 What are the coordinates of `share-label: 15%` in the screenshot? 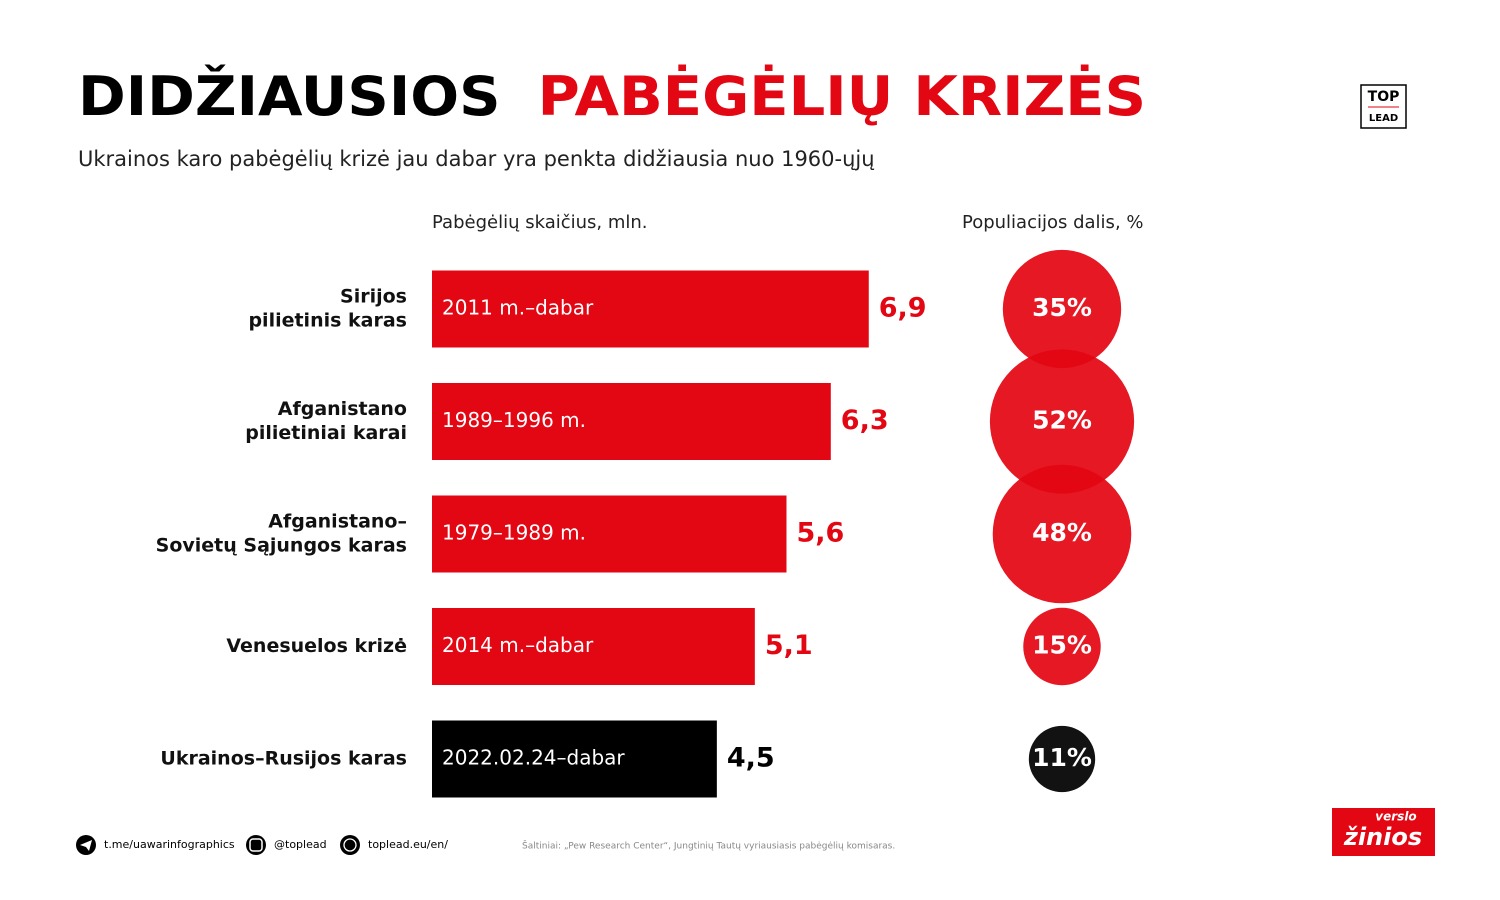 It's located at (1062, 645).